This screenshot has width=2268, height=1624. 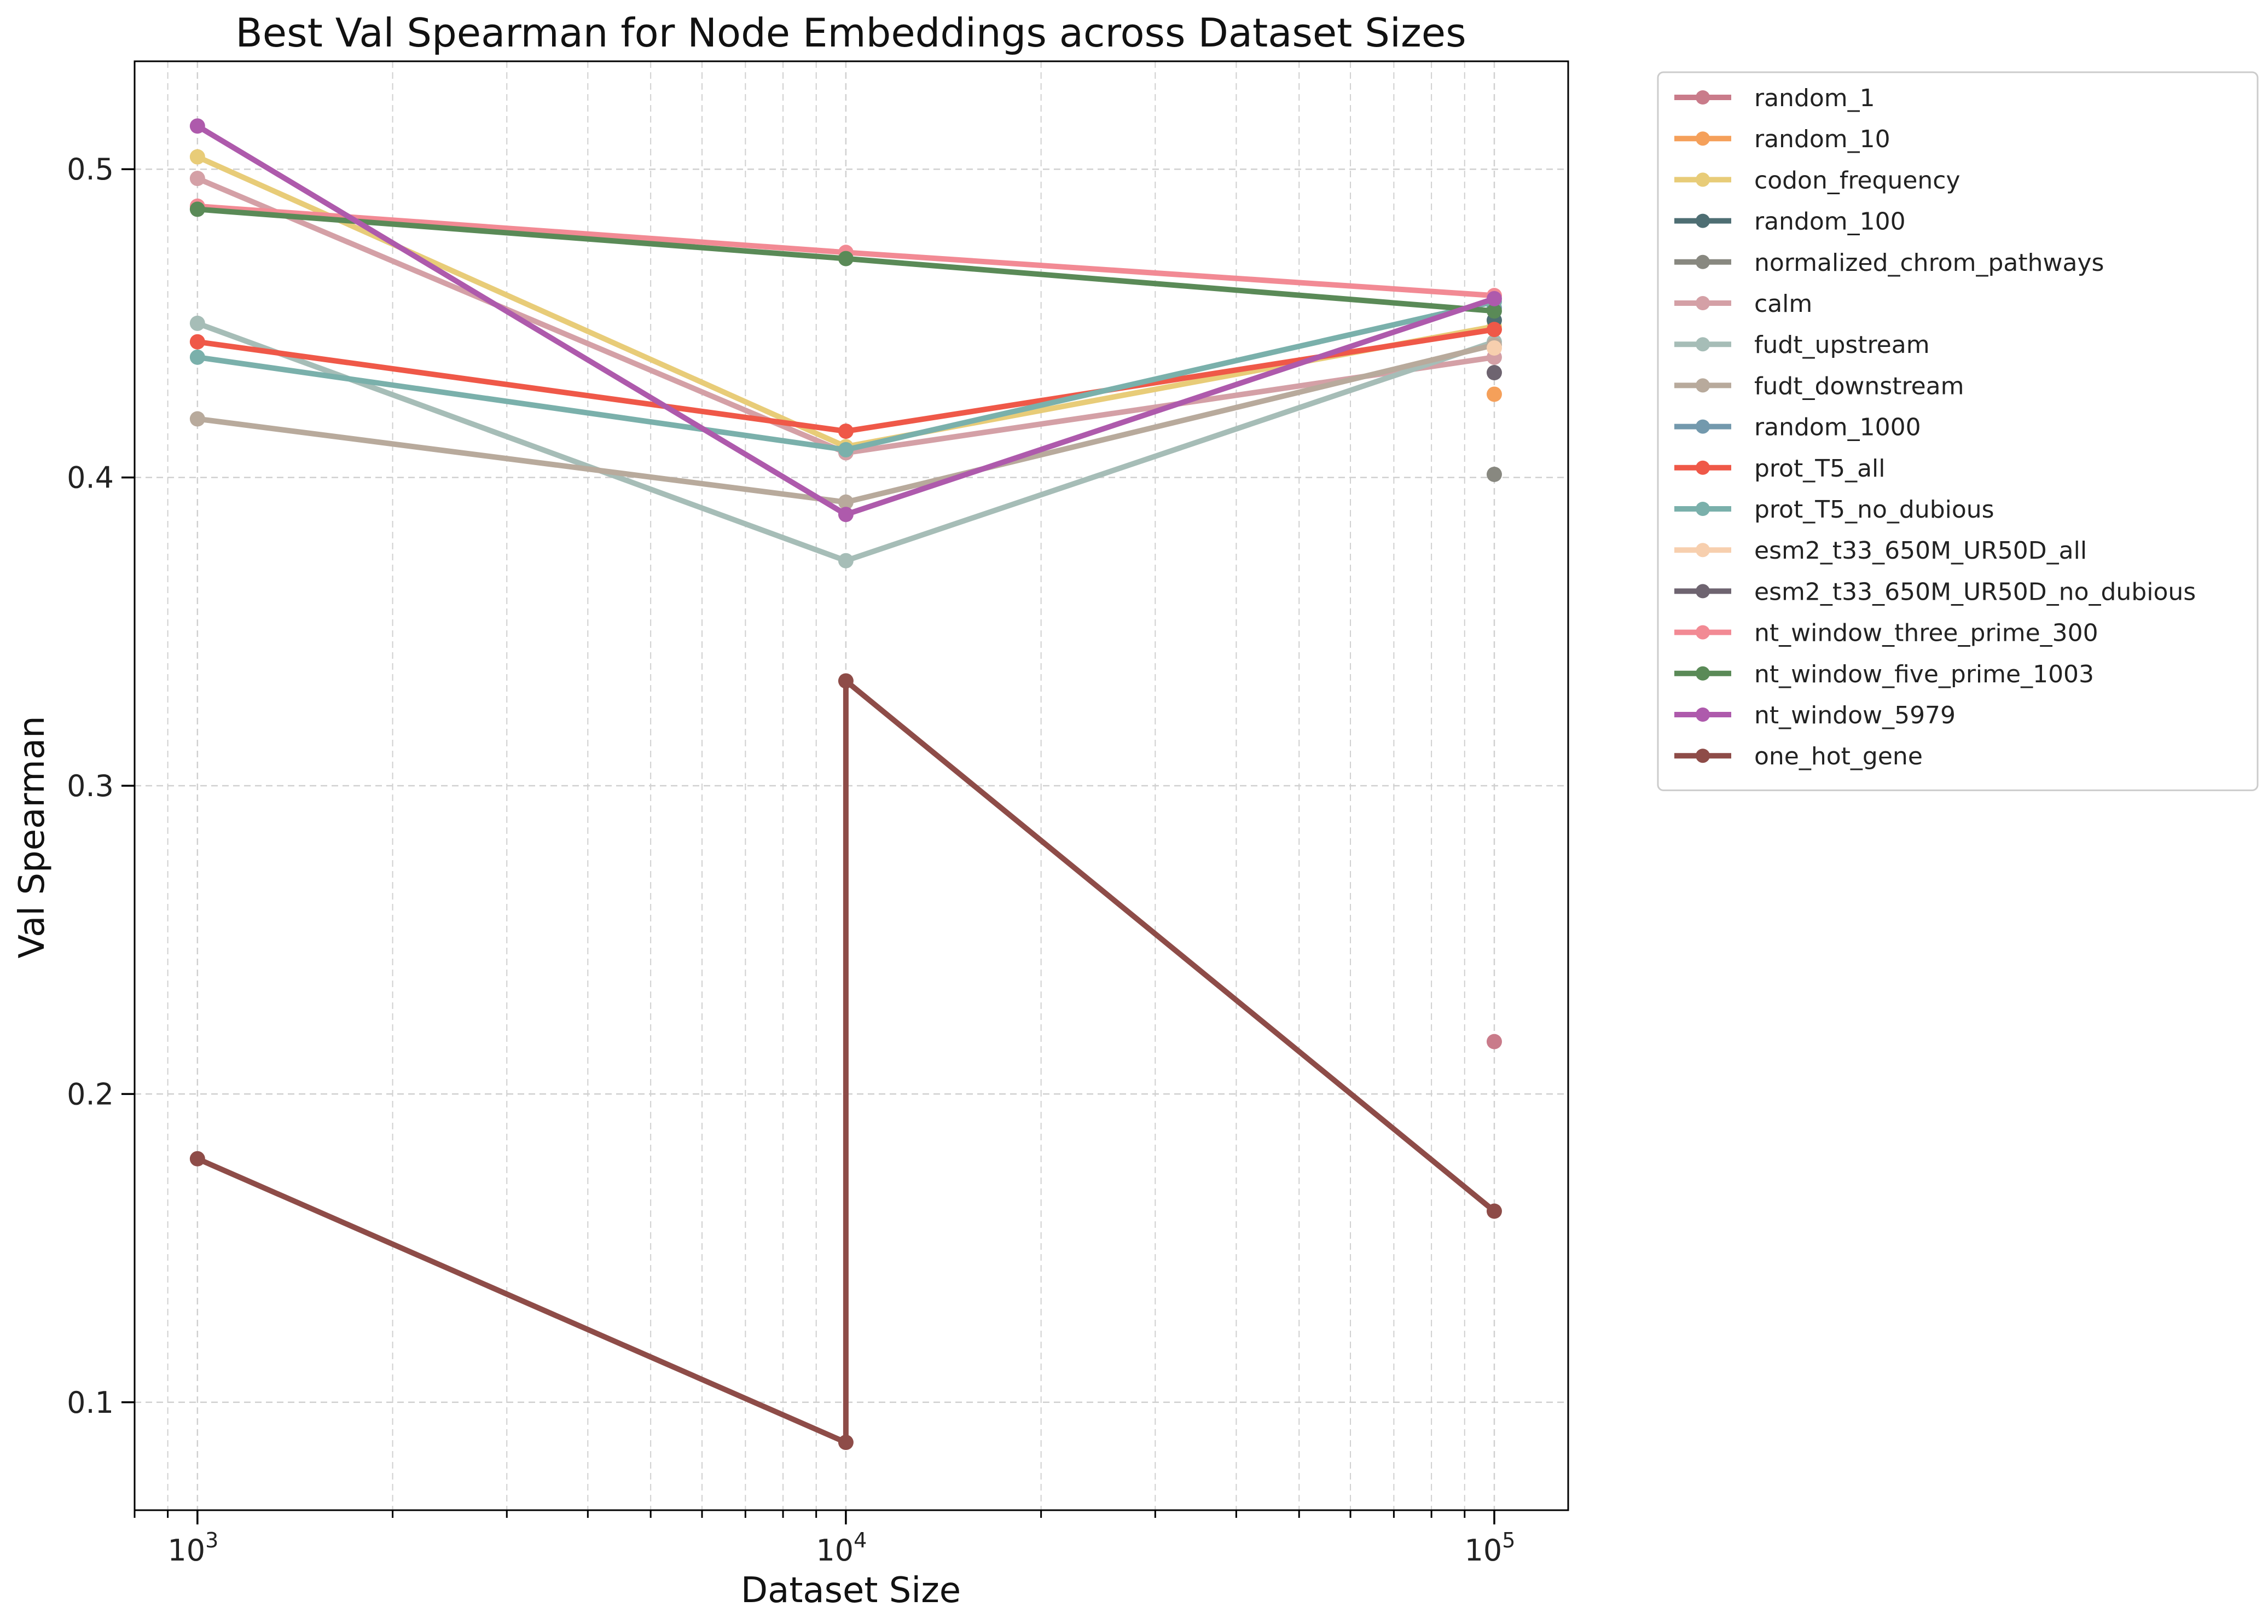 I want to click on legend-label: nt_window_five_prime_1003, so click(x=1924, y=674).